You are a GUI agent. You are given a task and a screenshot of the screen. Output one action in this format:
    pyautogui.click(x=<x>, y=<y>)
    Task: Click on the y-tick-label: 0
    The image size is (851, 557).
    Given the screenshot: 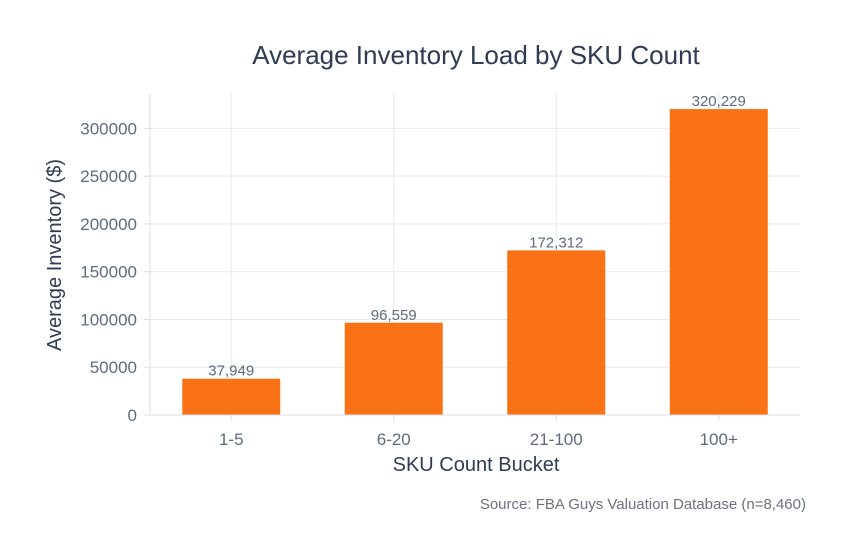 What is the action you would take?
    pyautogui.click(x=132, y=415)
    